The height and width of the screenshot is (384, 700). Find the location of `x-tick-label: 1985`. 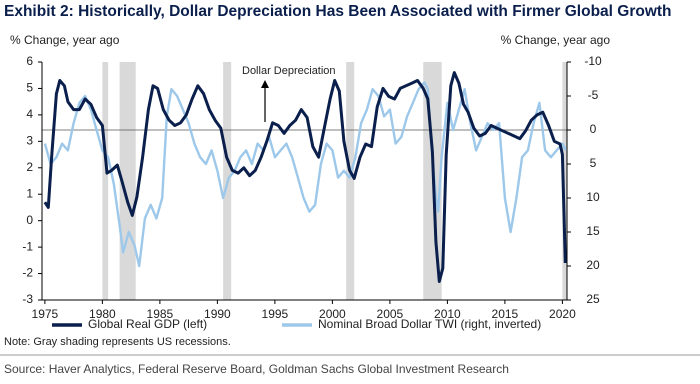

x-tick-label: 1985 is located at coordinates (160, 314).